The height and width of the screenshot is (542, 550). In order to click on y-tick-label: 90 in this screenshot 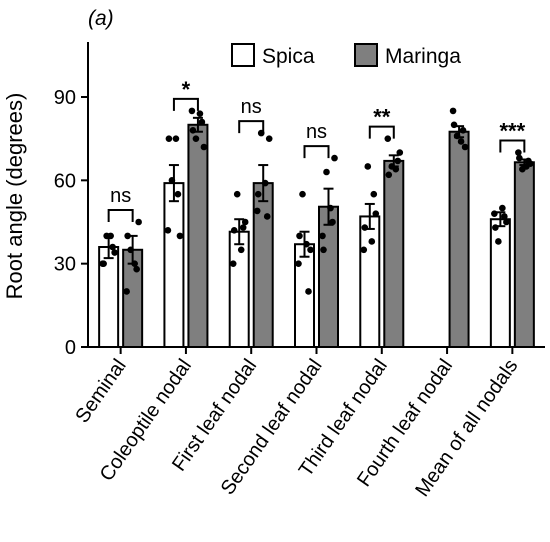, I will do `click(65, 98)`.